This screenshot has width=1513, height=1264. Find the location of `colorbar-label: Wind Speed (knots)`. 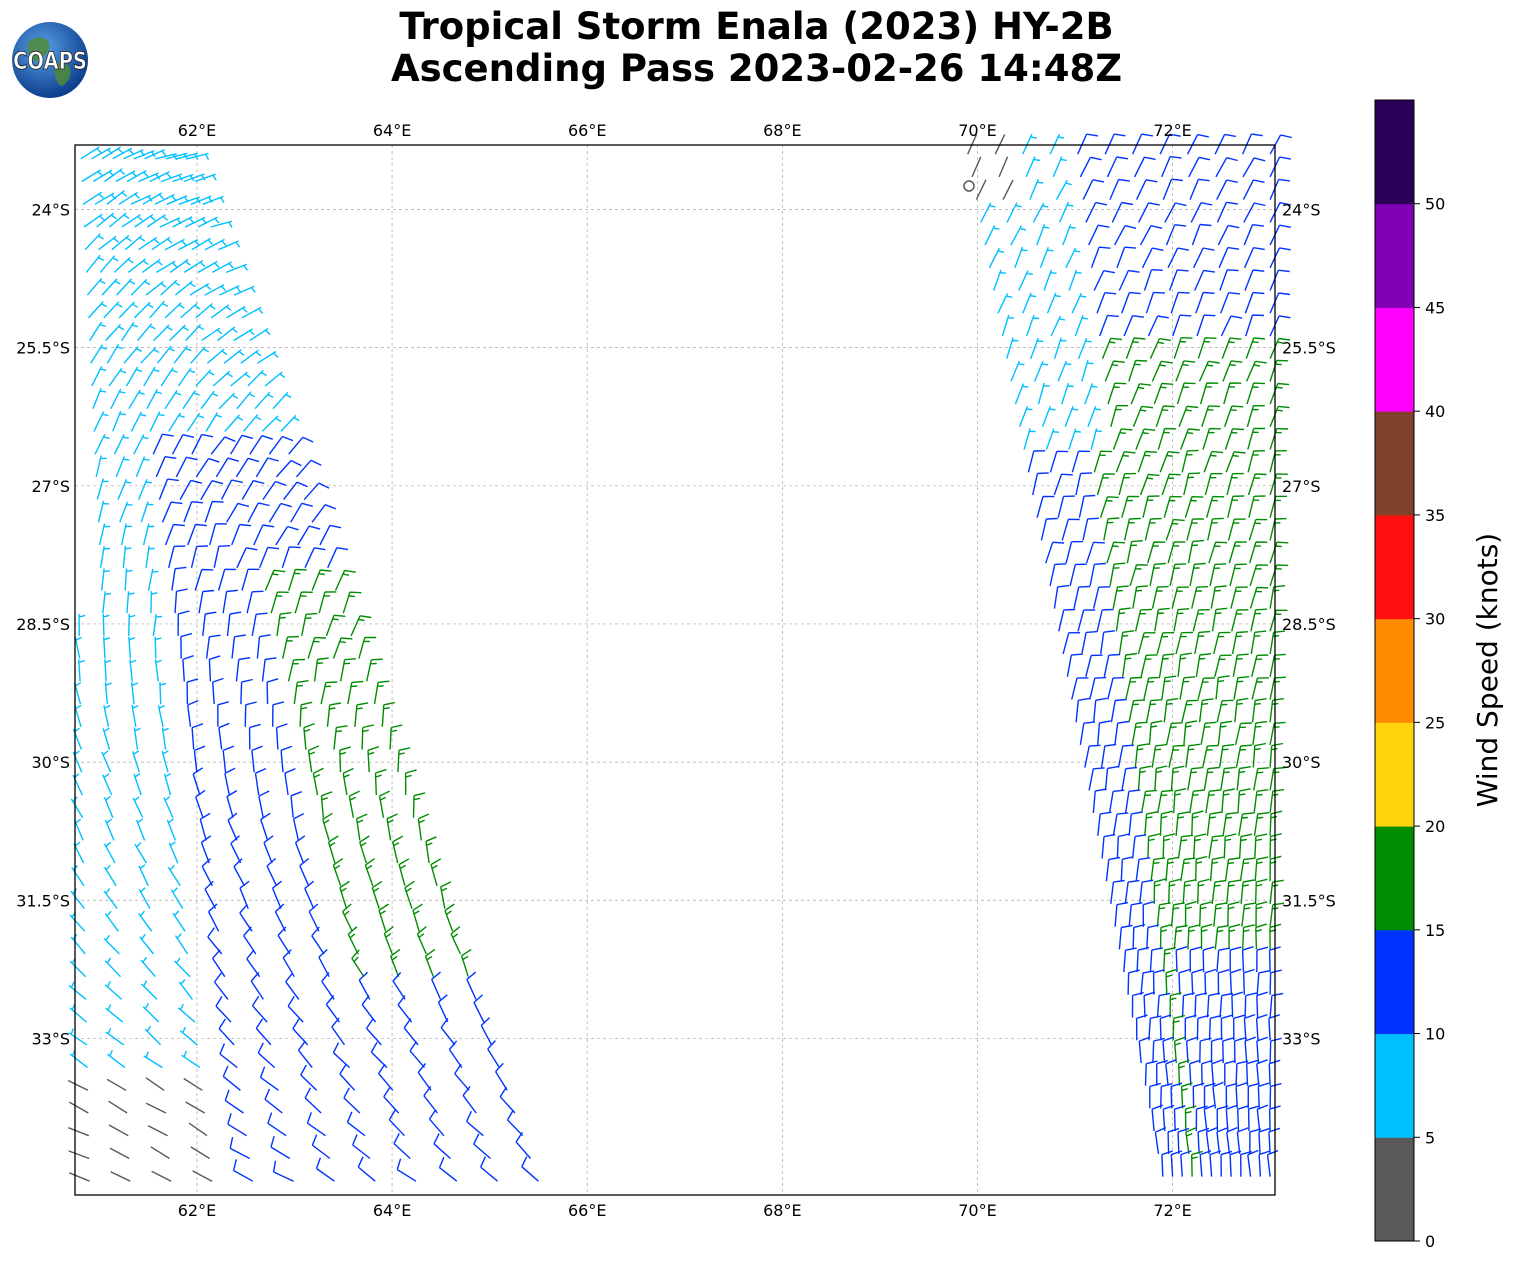

colorbar-label: Wind Speed (knots) is located at coordinates (1487, 670).